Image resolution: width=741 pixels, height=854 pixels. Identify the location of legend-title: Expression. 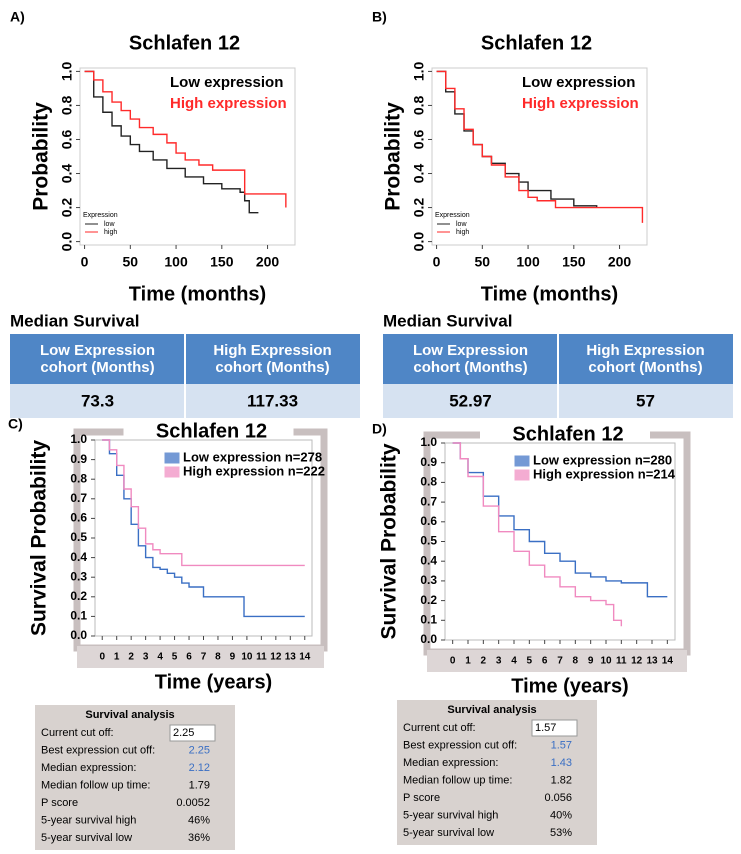
(100, 215).